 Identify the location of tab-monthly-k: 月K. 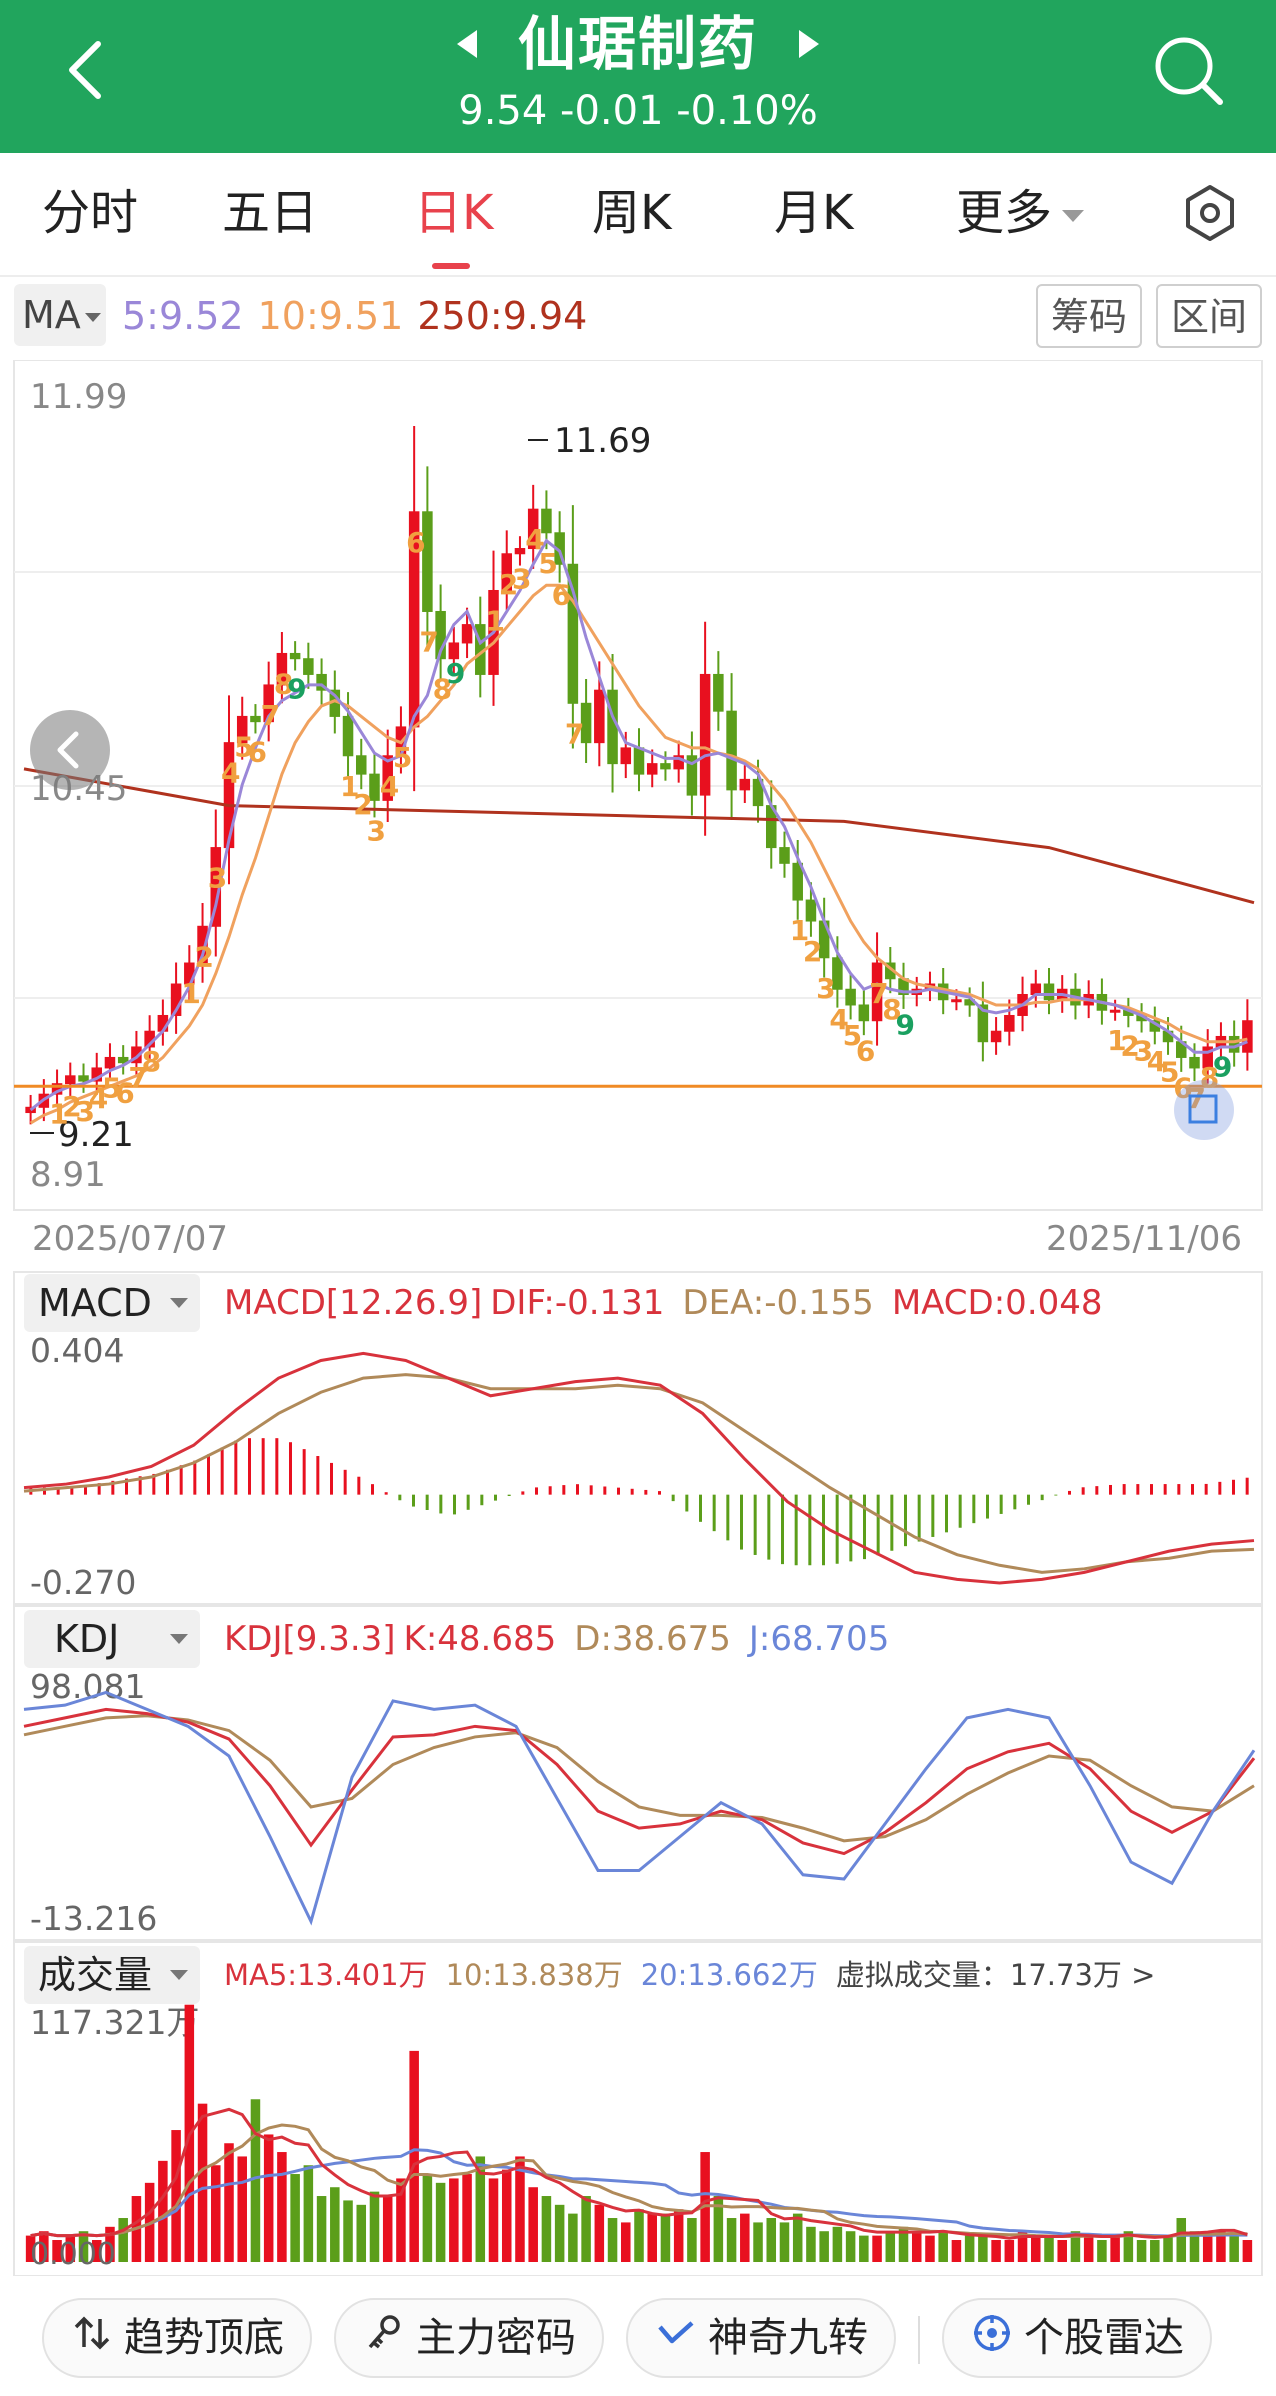
(814, 213).